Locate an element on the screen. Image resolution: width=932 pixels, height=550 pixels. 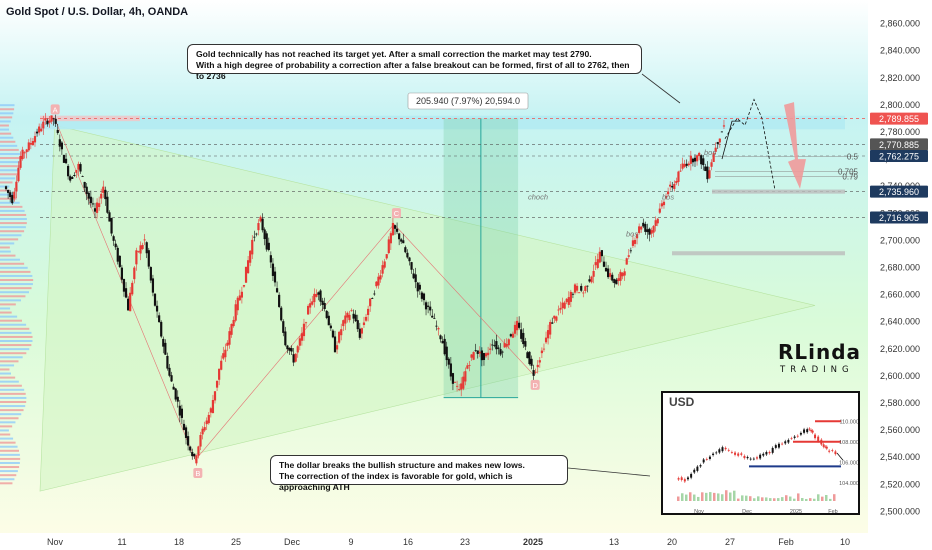
projection-path is located at coordinates (750, 144).